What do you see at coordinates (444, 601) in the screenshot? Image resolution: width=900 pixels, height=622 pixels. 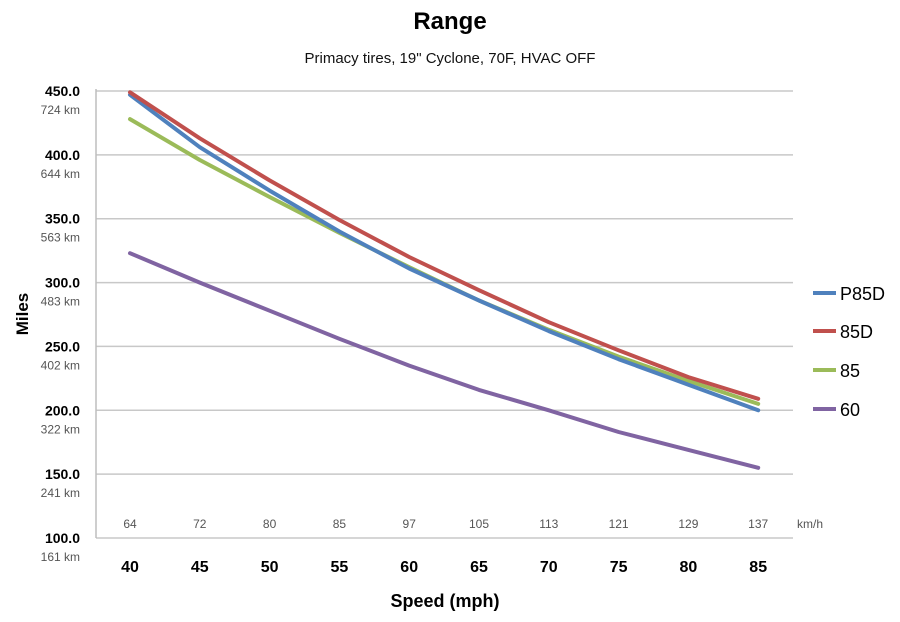 I see `x-axis-title: Speed (mph)` at bounding box center [444, 601].